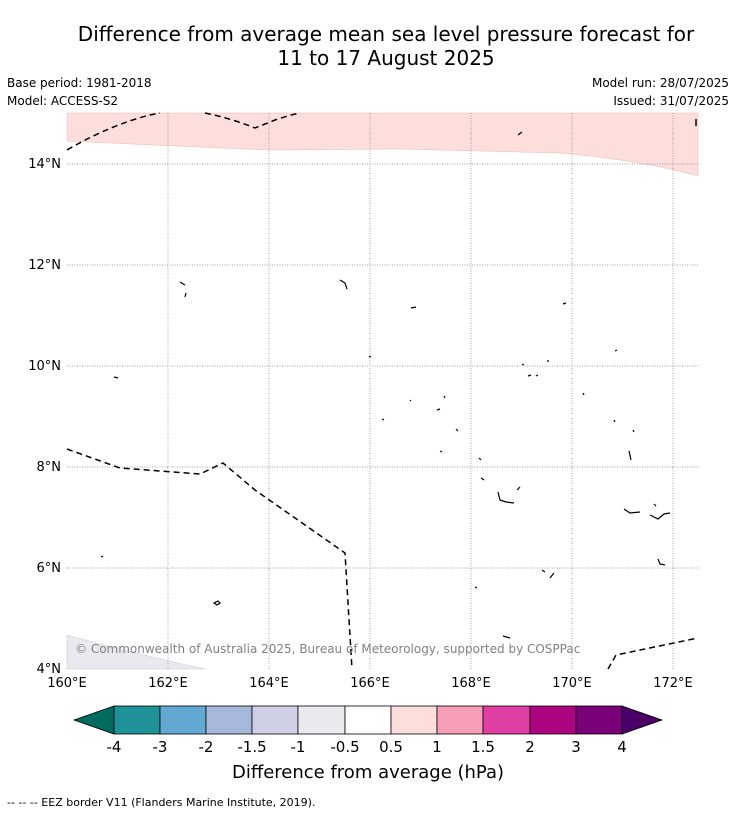 This screenshot has width=736, height=816. Describe the element at coordinates (209, 559) in the screenshot. I see `eez-border-central` at that location.